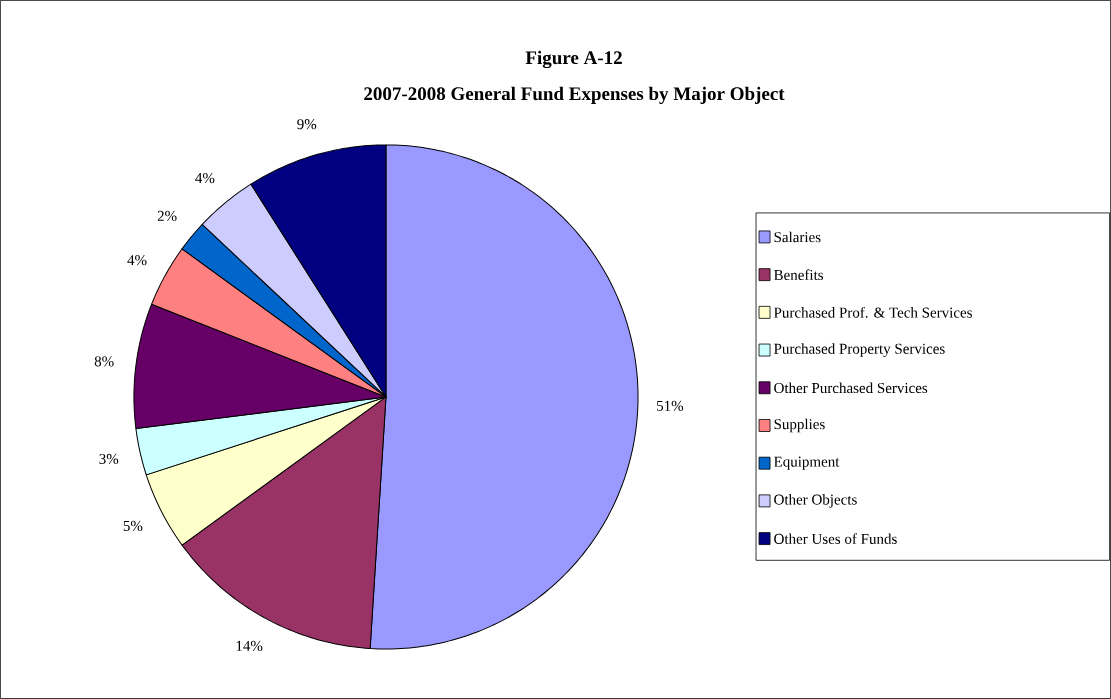 Image resolution: width=1111 pixels, height=699 pixels. I want to click on legend-label: Other Uses of Funds, so click(835, 538).